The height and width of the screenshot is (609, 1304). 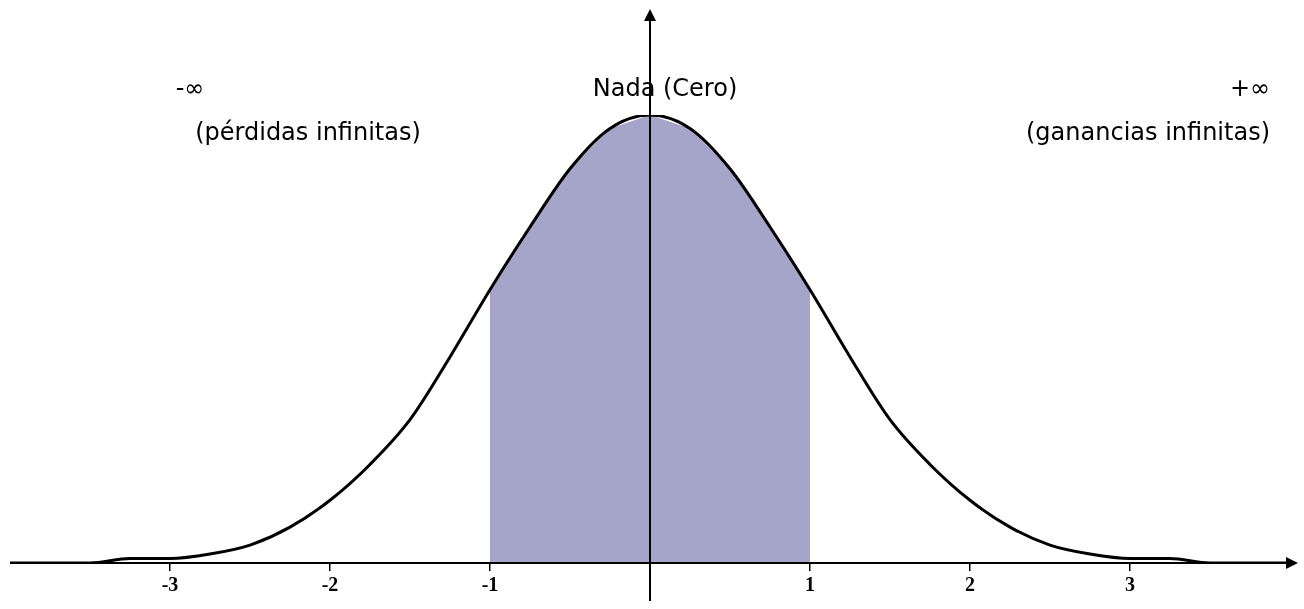 What do you see at coordinates (330, 584) in the screenshot?
I see `x-tick-label: -2` at bounding box center [330, 584].